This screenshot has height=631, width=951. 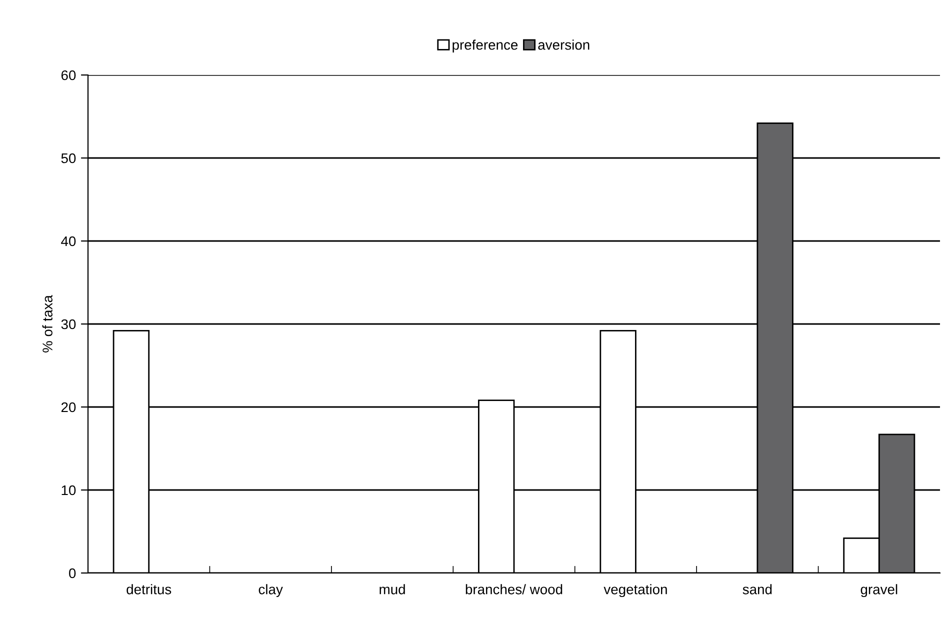 I want to click on x-tick-label: branches/ wood, so click(x=514, y=589).